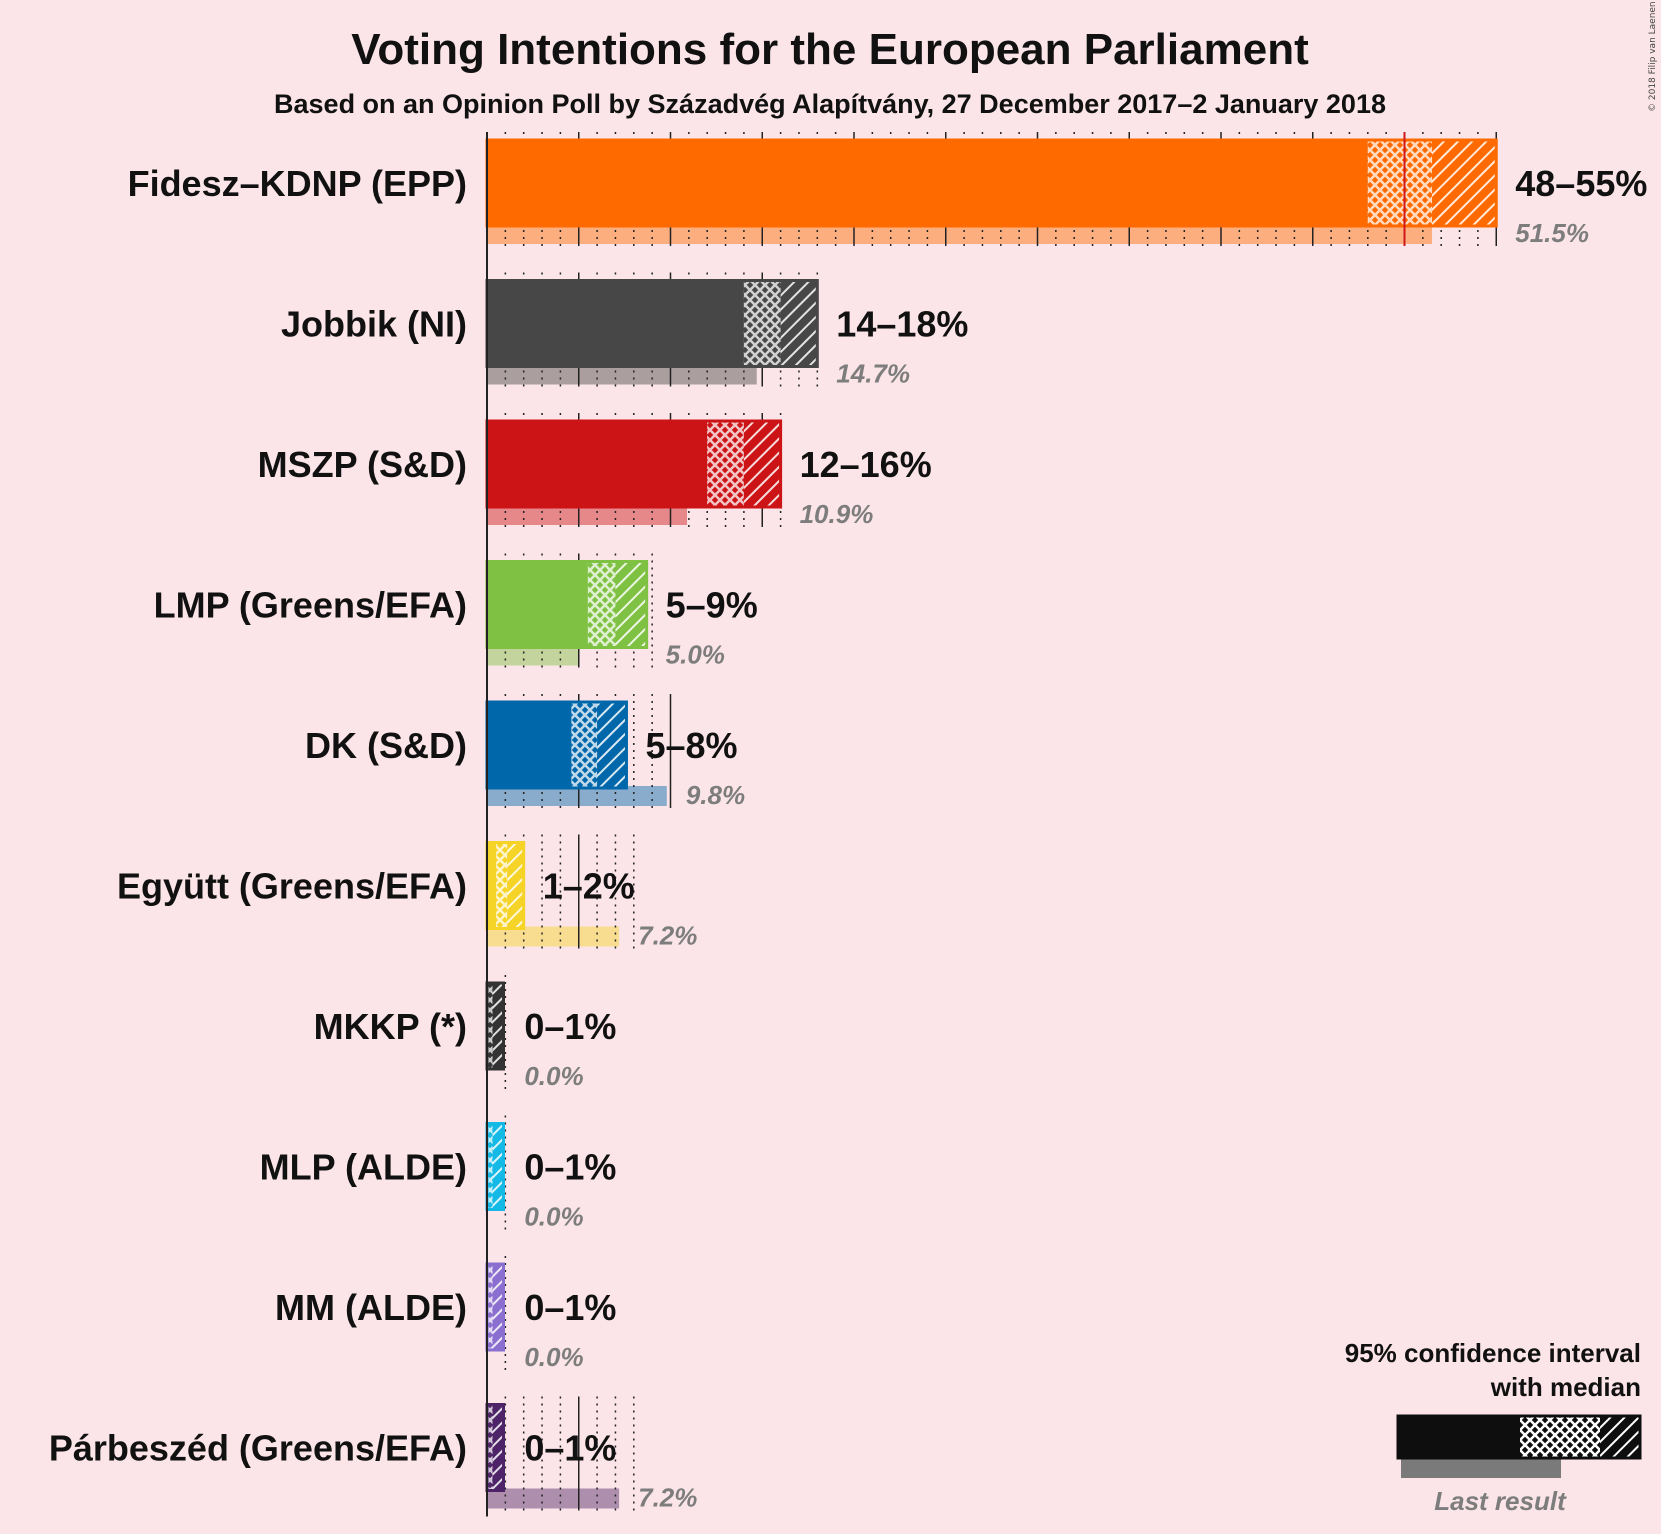 This screenshot has width=1661, height=1534. I want to click on range-label: 48–55%, so click(1581, 183).